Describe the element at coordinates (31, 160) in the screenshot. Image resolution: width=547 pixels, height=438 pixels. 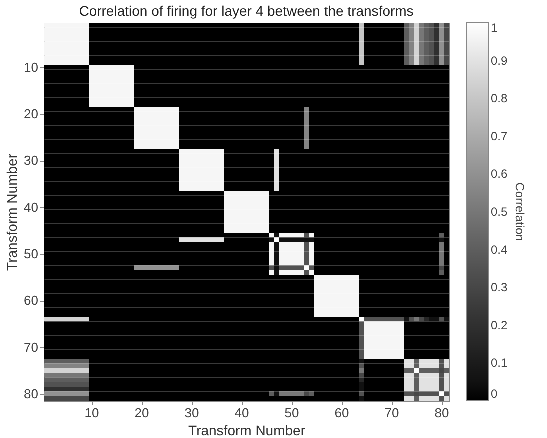
I see `y-tick-label: 30` at that location.